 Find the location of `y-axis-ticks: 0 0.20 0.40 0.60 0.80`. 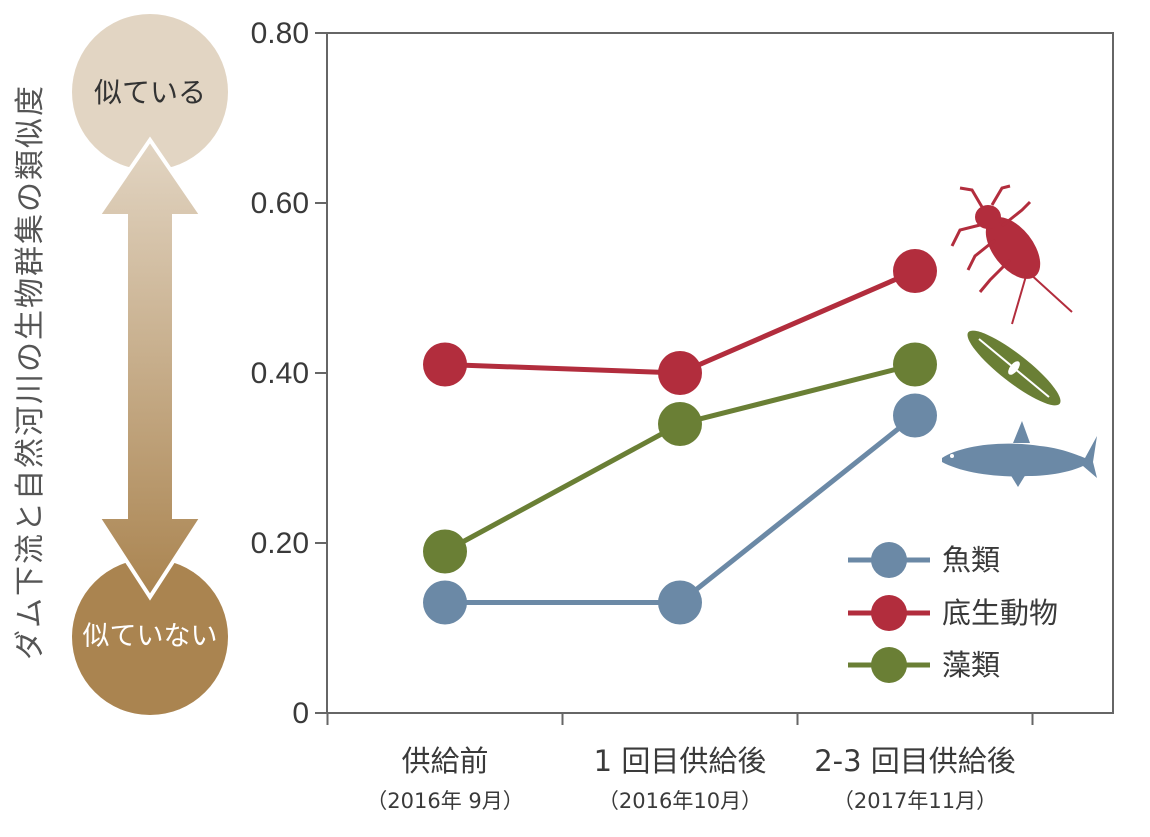

y-axis-ticks: 0 0.20 0.40 0.60 0.80 is located at coordinates (289, 373).